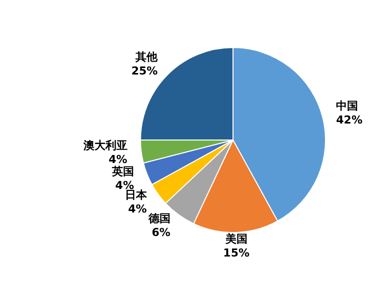 The height and width of the screenshot is (290, 376). What do you see at coordinates (236, 253) in the screenshot?
I see `data-label: 15%` at bounding box center [236, 253].